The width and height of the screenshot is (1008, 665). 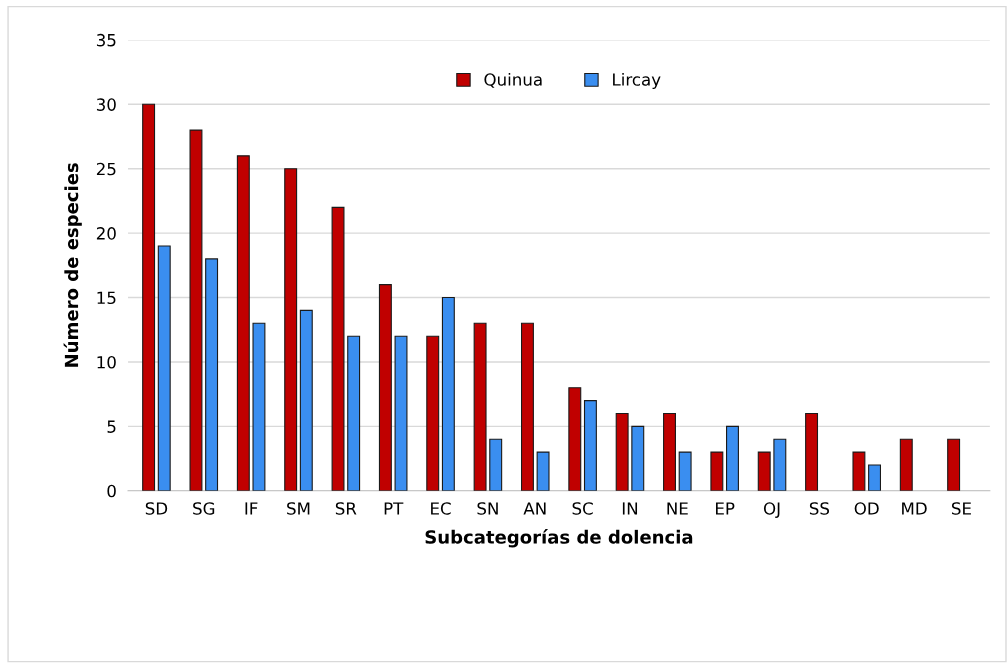 I want to click on x-tick-label: SE, so click(x=961, y=508).